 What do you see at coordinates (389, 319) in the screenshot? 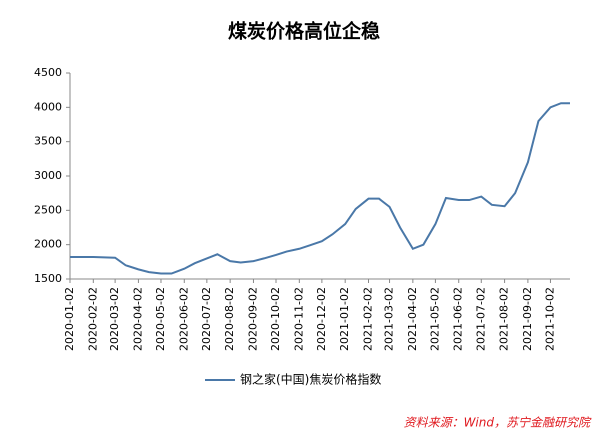
I see `x-tick-label: 2021-03-02` at bounding box center [389, 319].